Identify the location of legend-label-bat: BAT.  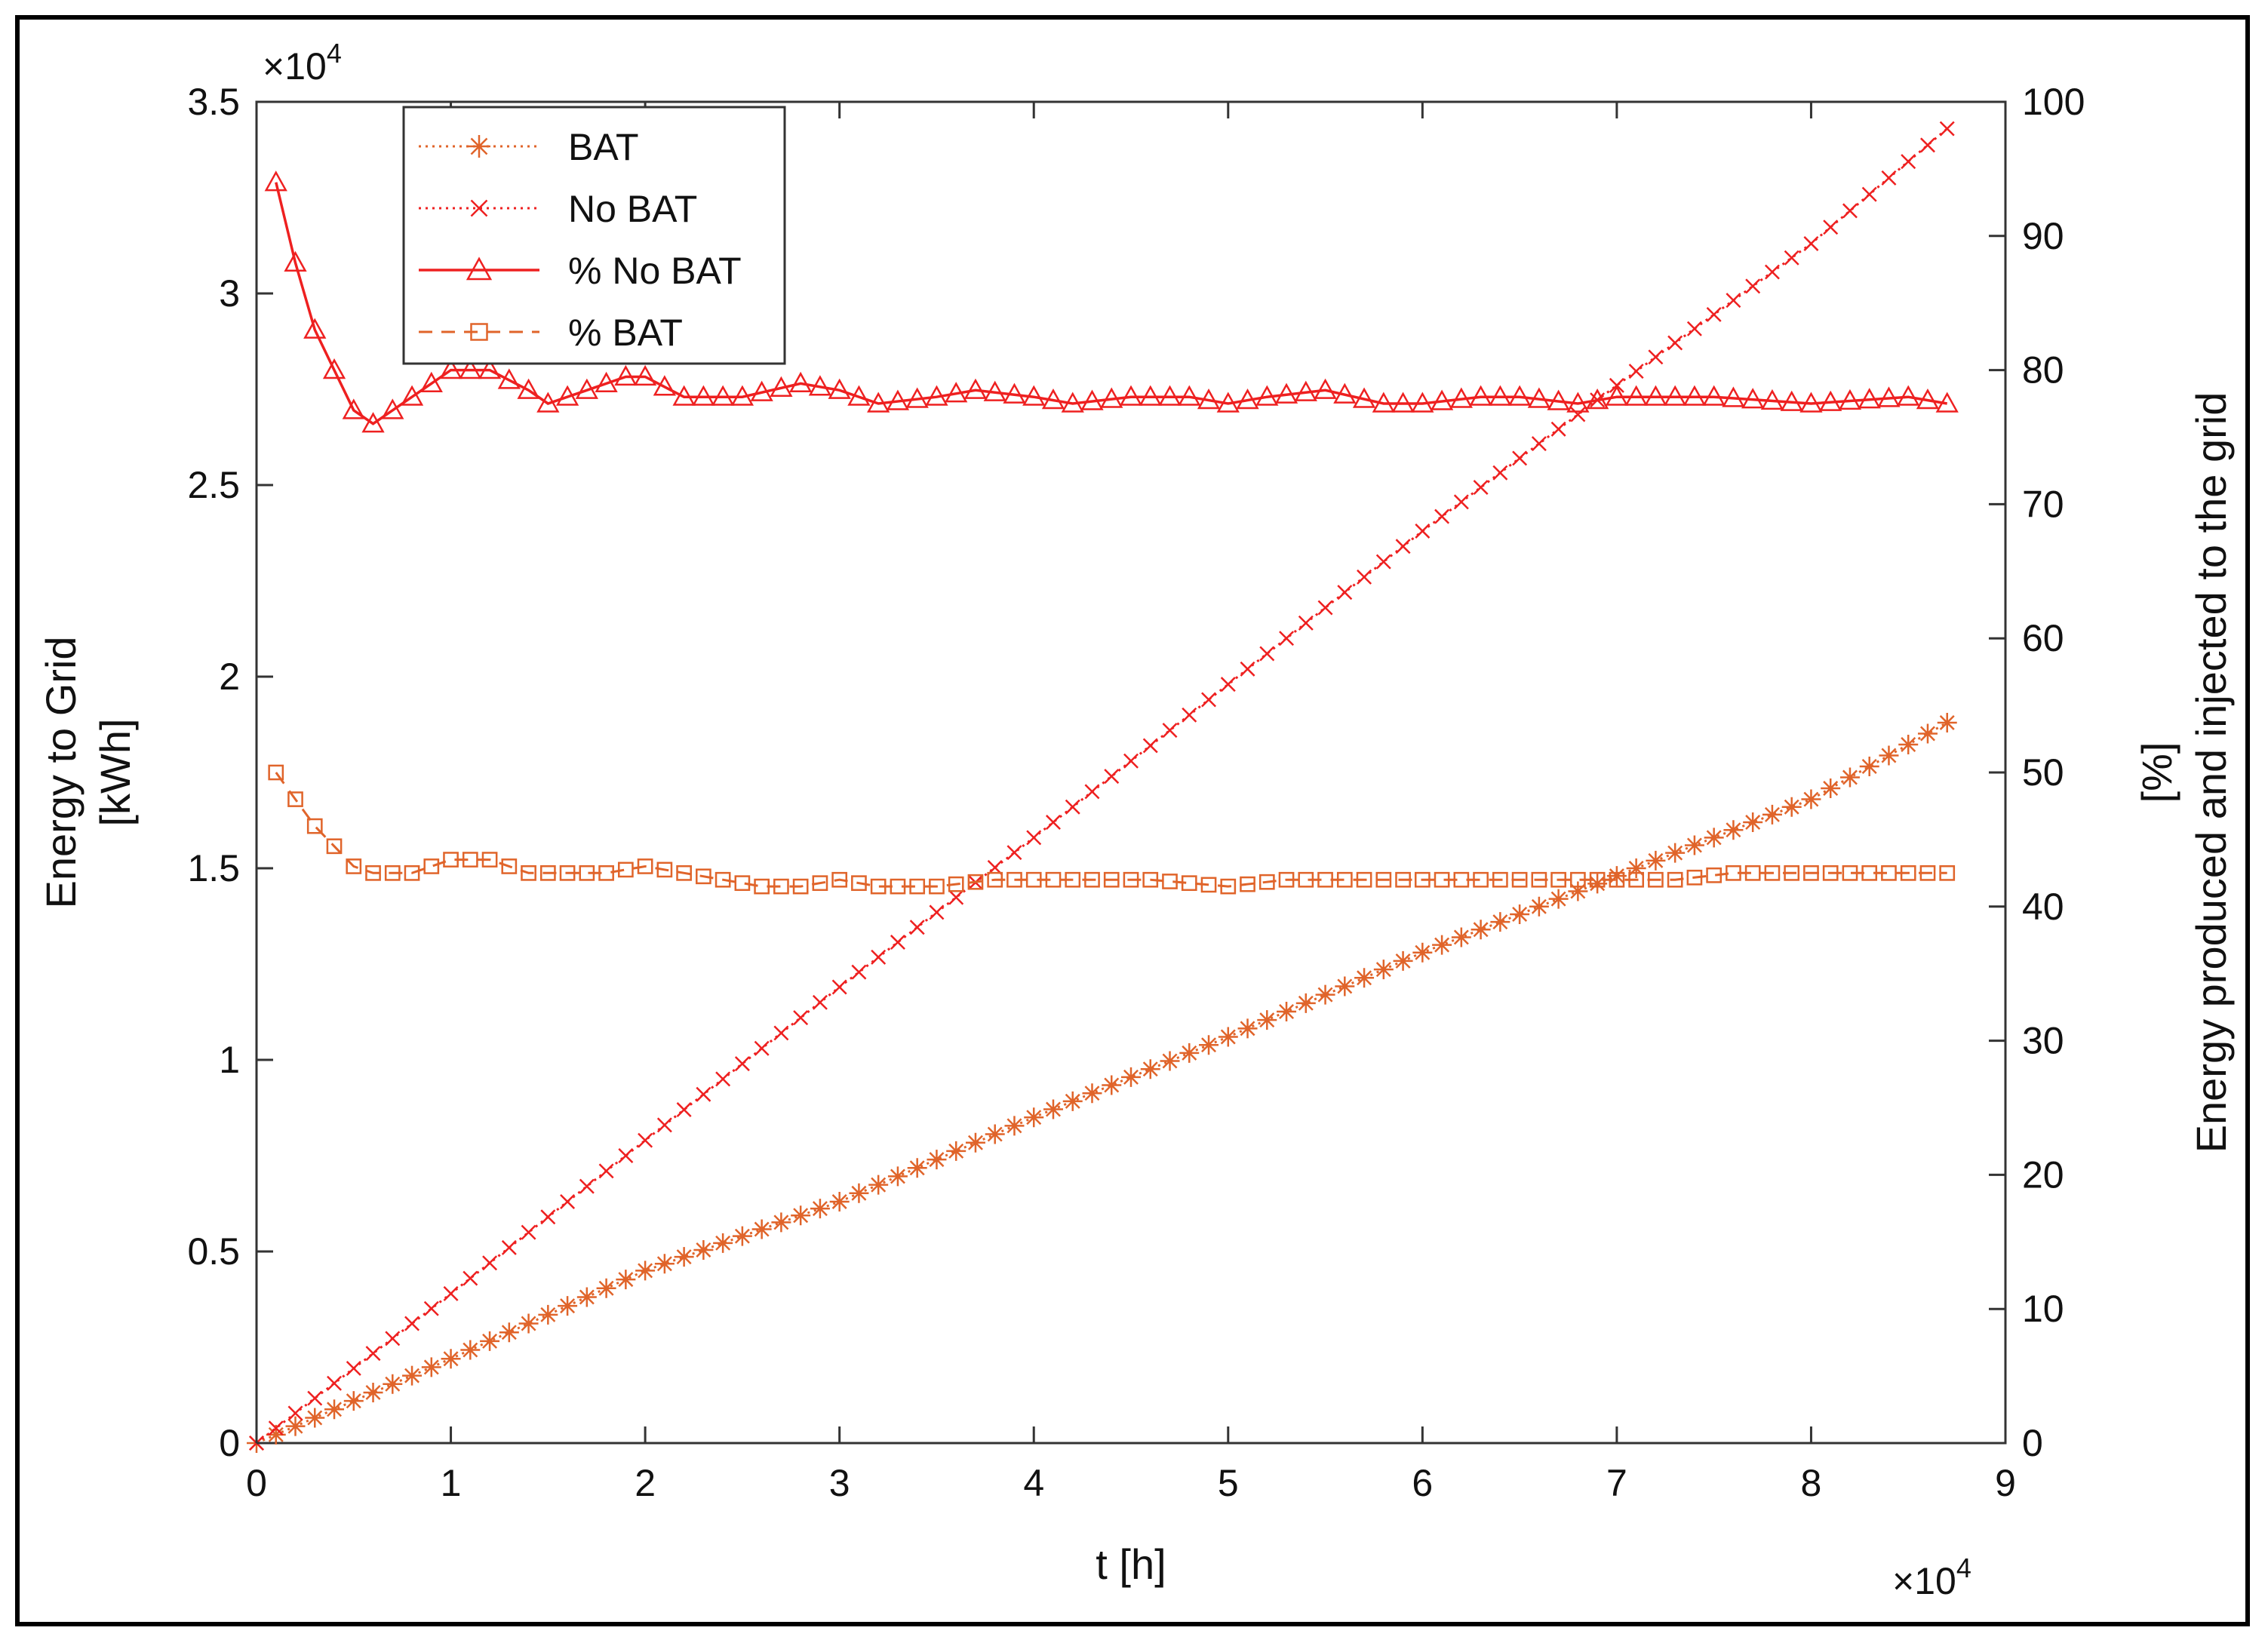
(603, 147).